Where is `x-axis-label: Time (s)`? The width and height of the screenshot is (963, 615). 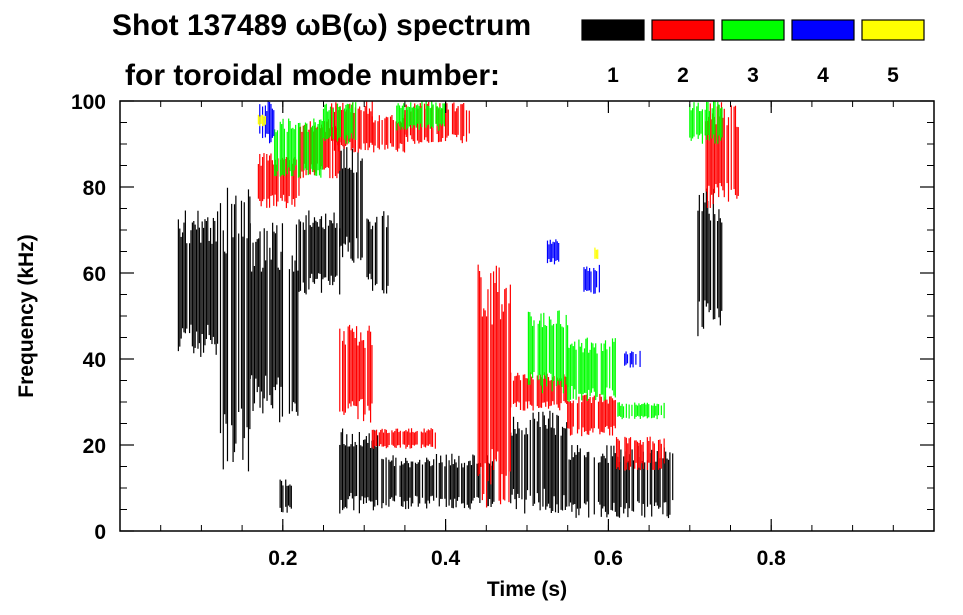
x-axis-label: Time (s) is located at coordinates (527, 589).